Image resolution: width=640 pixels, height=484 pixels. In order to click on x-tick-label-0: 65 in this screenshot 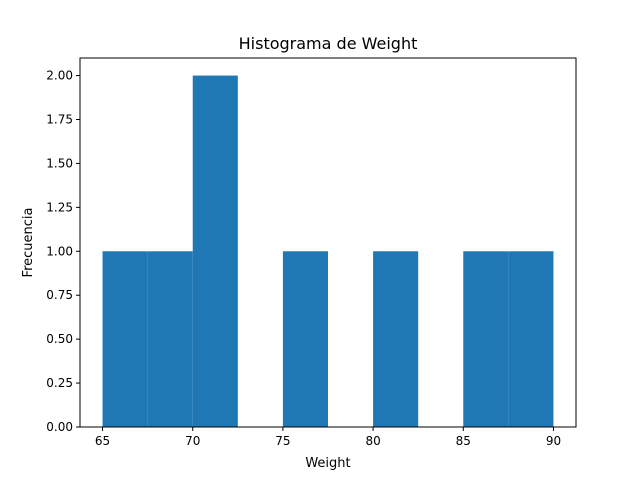, I will do `click(102, 441)`.